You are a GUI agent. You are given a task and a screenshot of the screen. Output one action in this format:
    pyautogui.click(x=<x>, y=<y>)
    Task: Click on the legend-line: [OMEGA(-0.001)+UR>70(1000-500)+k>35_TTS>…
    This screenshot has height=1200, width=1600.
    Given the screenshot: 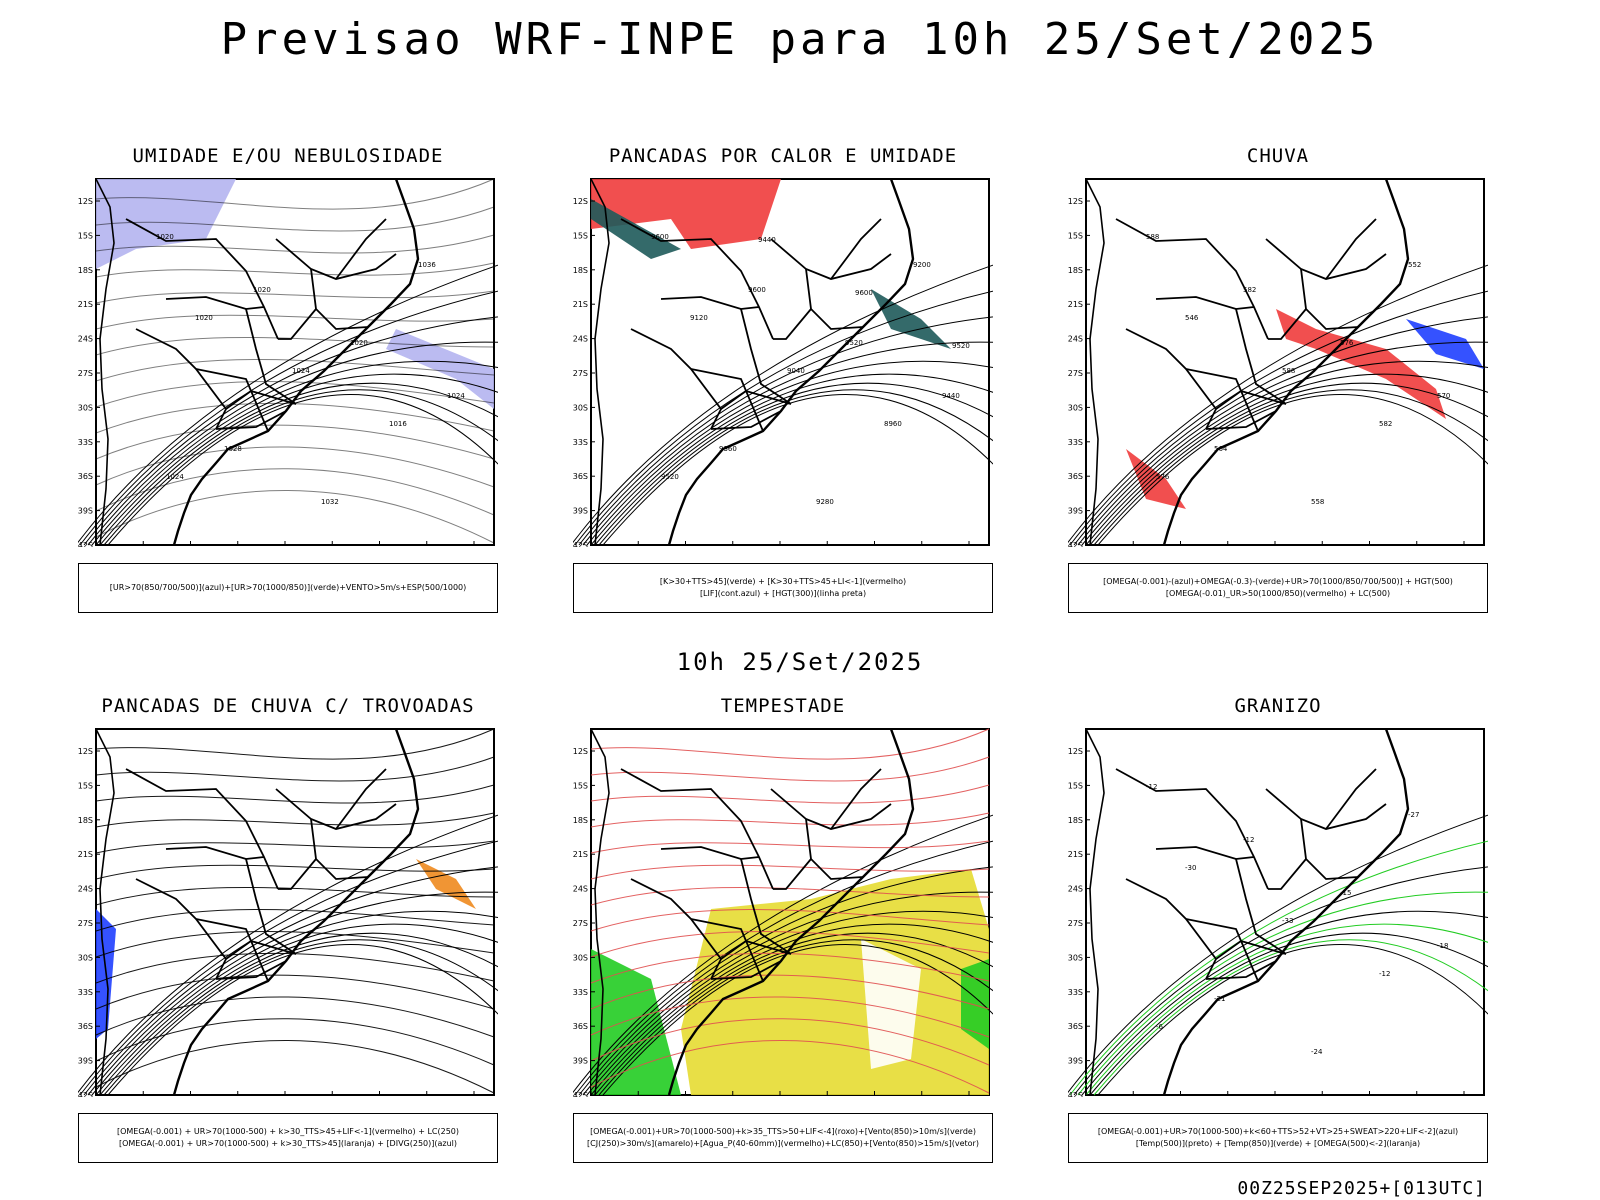 What is the action you would take?
    pyautogui.click(x=783, y=1131)
    